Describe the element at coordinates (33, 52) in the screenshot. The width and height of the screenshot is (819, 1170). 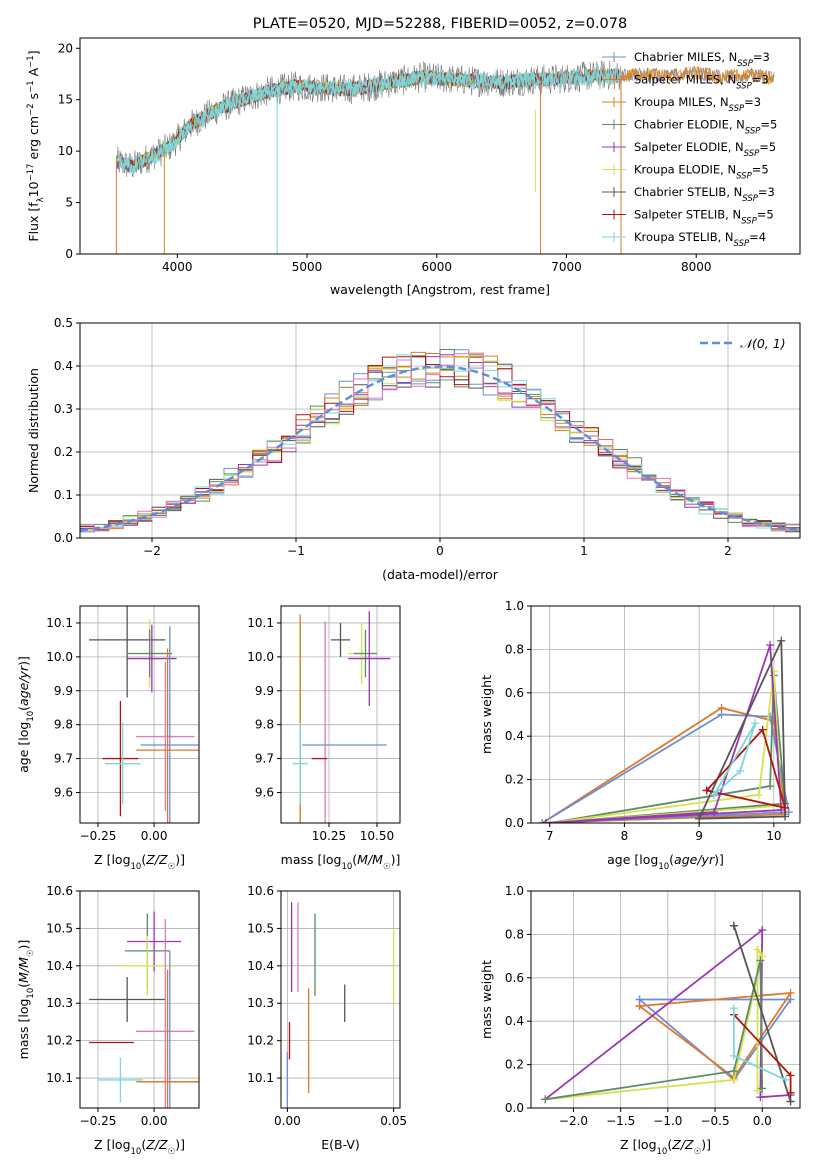
I see `label-part: ]` at that location.